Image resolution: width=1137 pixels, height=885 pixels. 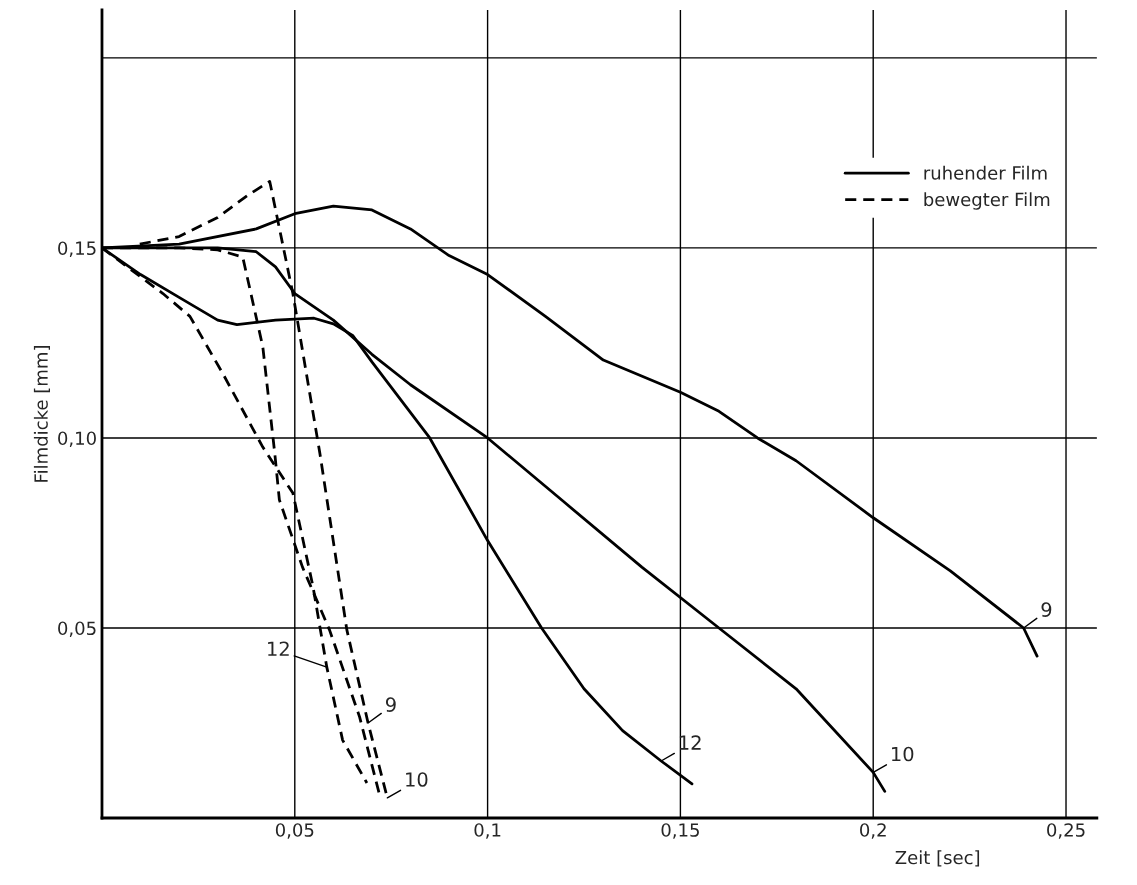 I want to click on legend-label: ruhender Film, so click(x=985, y=172).